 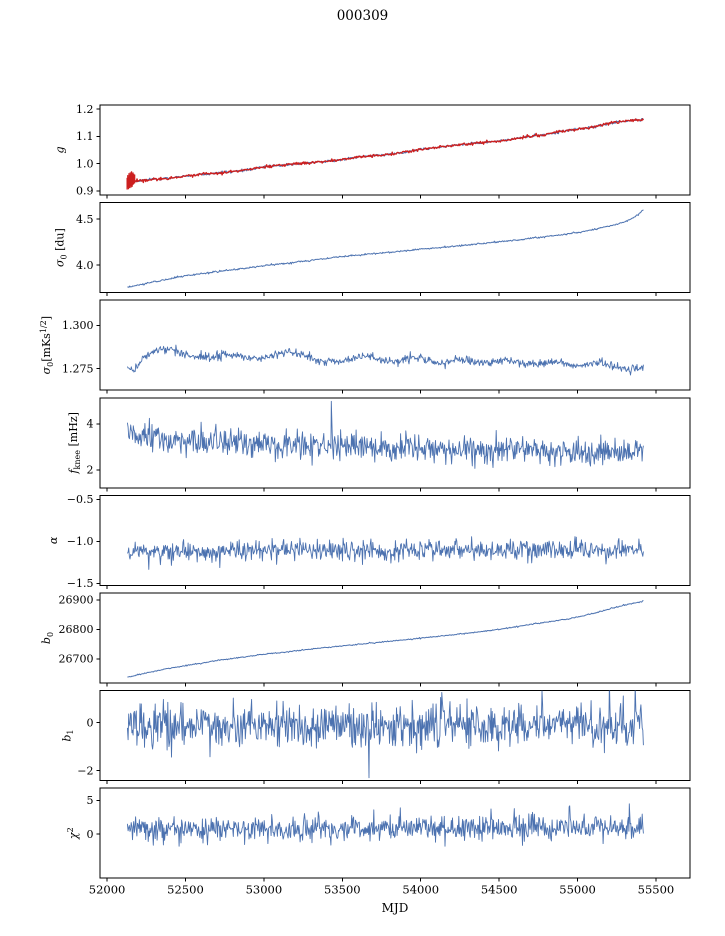 I want to click on x-tick-label: 55000, so click(x=577, y=890).